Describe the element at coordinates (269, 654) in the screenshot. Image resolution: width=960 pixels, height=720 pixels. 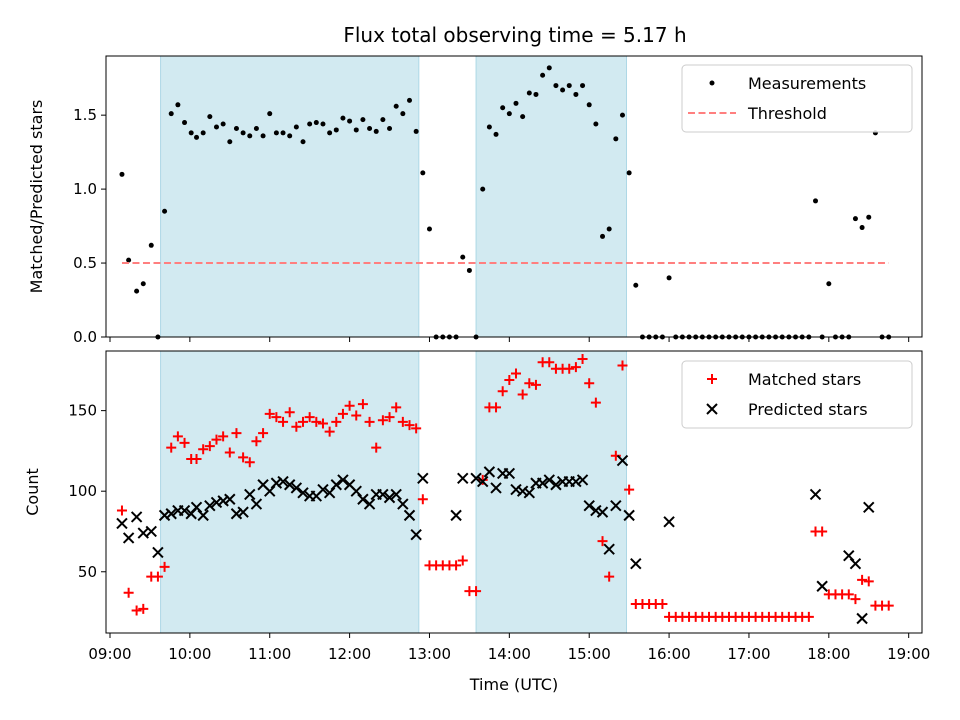
I see `x-tick-label: 11:00` at that location.